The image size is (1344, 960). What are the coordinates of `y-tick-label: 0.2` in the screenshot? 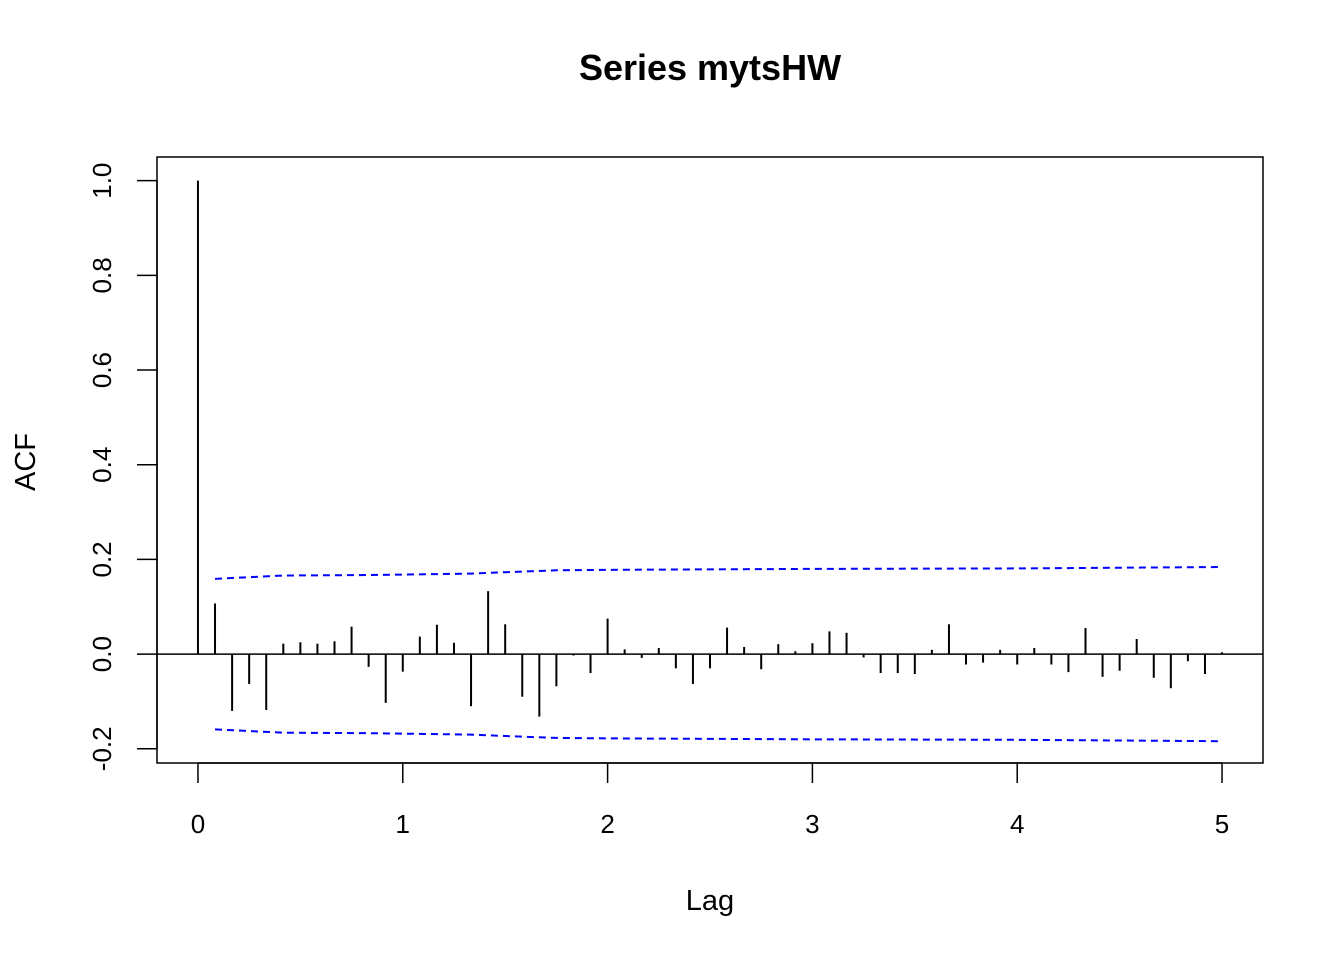 It's located at (102, 559).